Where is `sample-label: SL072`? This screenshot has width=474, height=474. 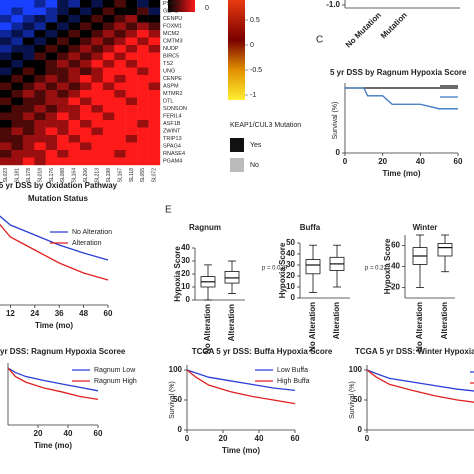
sample-label: SL072 is located at coordinates (155, 175).